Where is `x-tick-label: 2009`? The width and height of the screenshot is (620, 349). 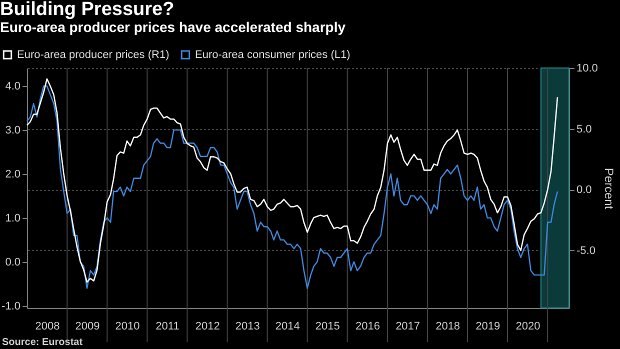 x-tick-label: 2009 is located at coordinates (87, 326).